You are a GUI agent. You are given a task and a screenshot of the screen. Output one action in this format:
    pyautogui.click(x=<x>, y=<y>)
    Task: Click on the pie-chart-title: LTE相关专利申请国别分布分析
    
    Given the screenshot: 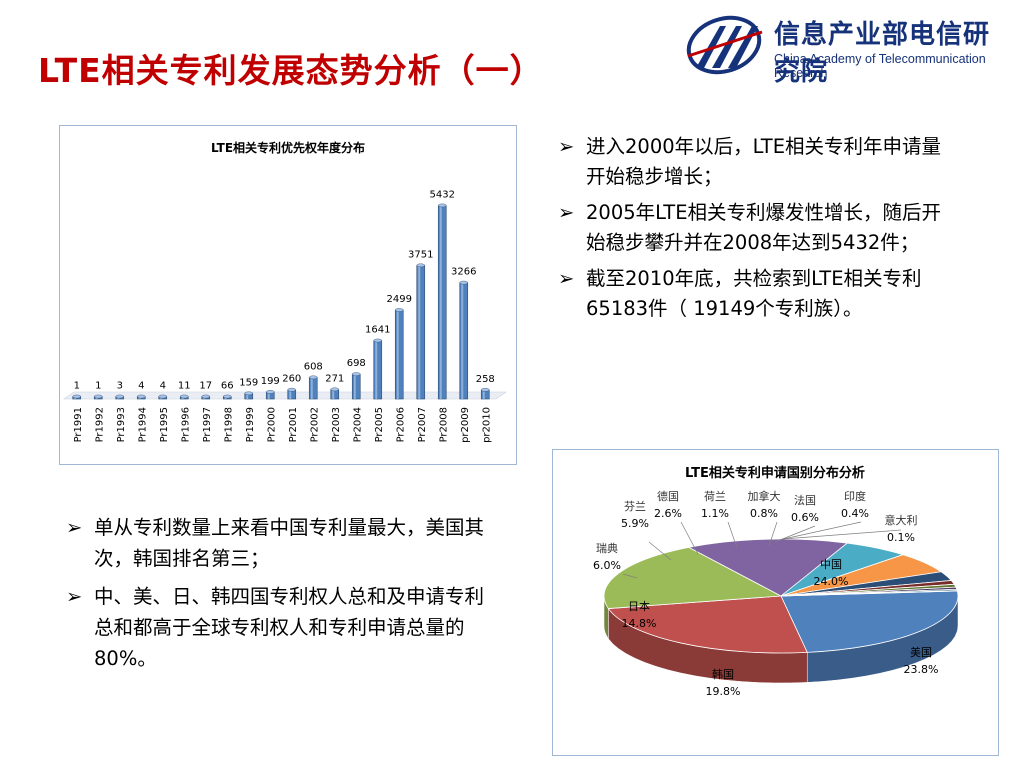 What is the action you would take?
    pyautogui.click(x=775, y=473)
    